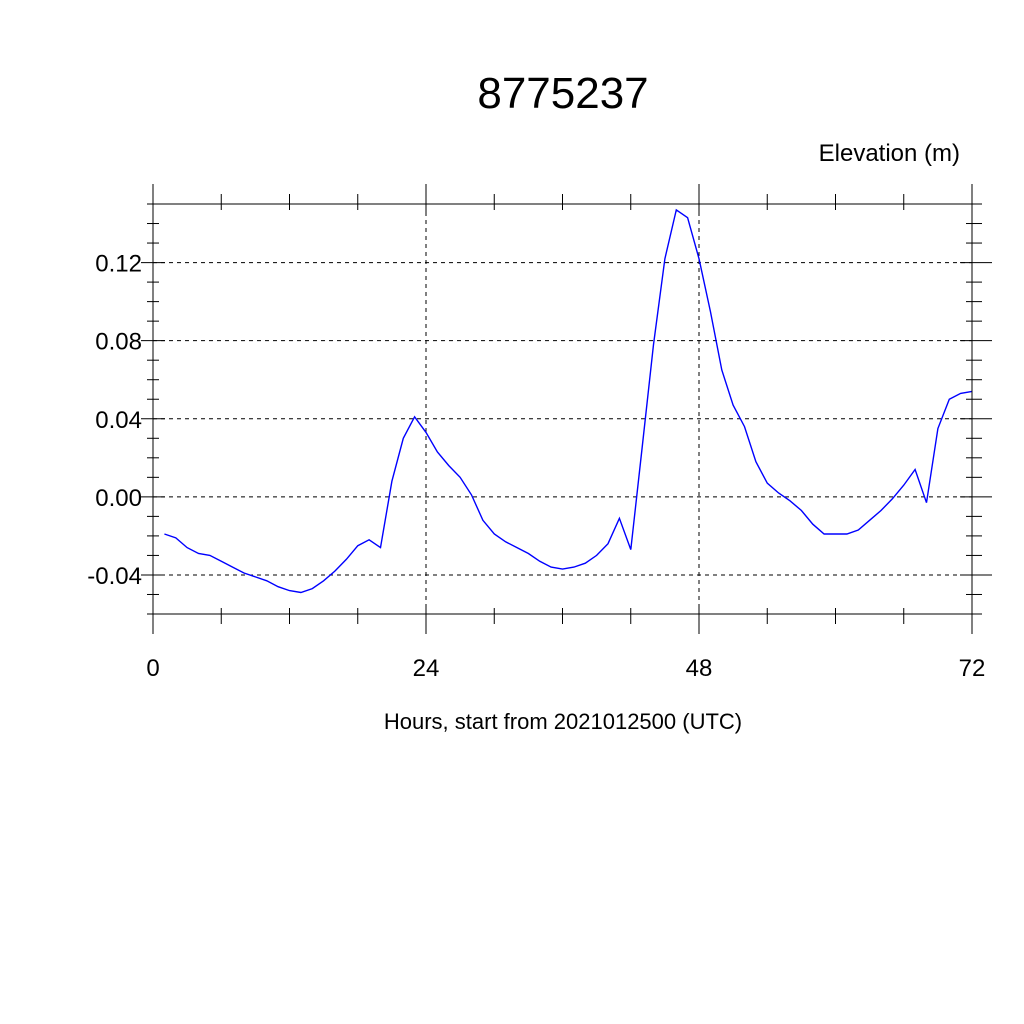 The image size is (1024, 1024). What do you see at coordinates (118, 264) in the screenshot?
I see `y-tick-label: 0.12` at bounding box center [118, 264].